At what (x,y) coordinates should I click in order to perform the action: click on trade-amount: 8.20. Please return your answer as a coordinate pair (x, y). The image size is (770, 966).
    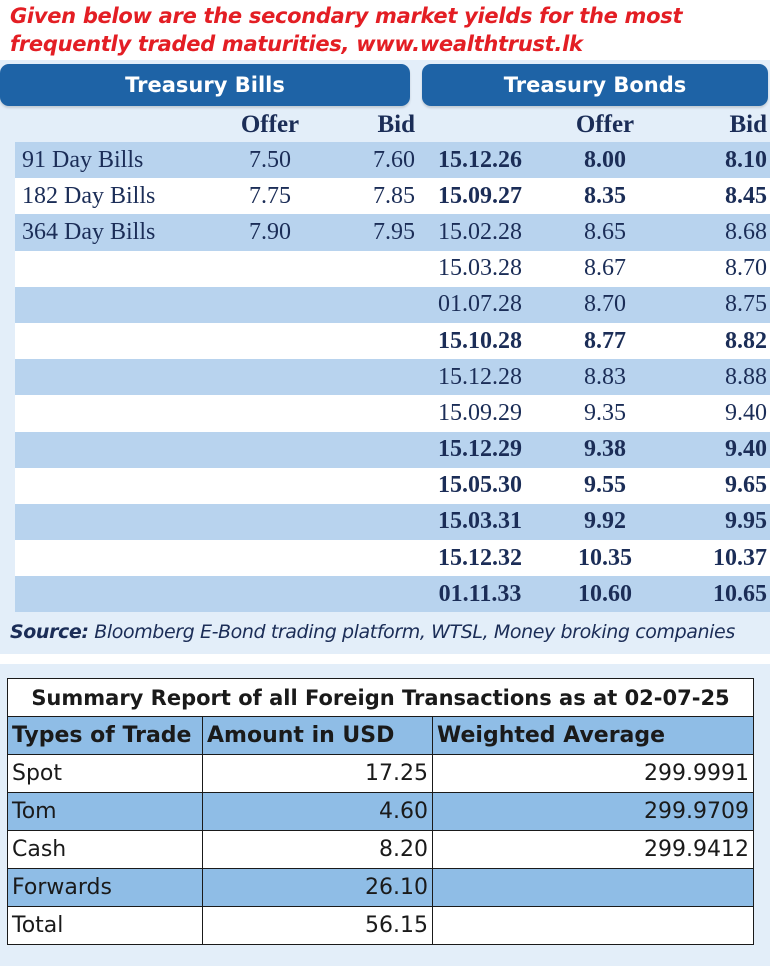
    Looking at the image, I should click on (317, 849).